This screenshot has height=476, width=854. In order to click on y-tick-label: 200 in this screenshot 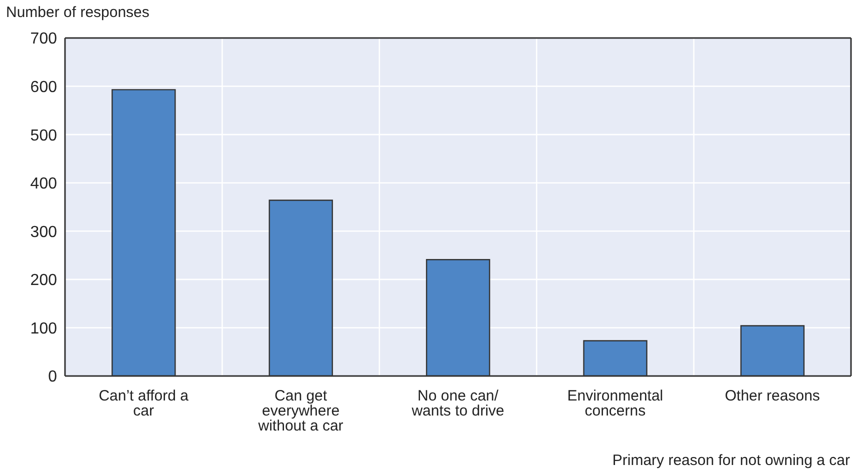, I will do `click(44, 281)`.